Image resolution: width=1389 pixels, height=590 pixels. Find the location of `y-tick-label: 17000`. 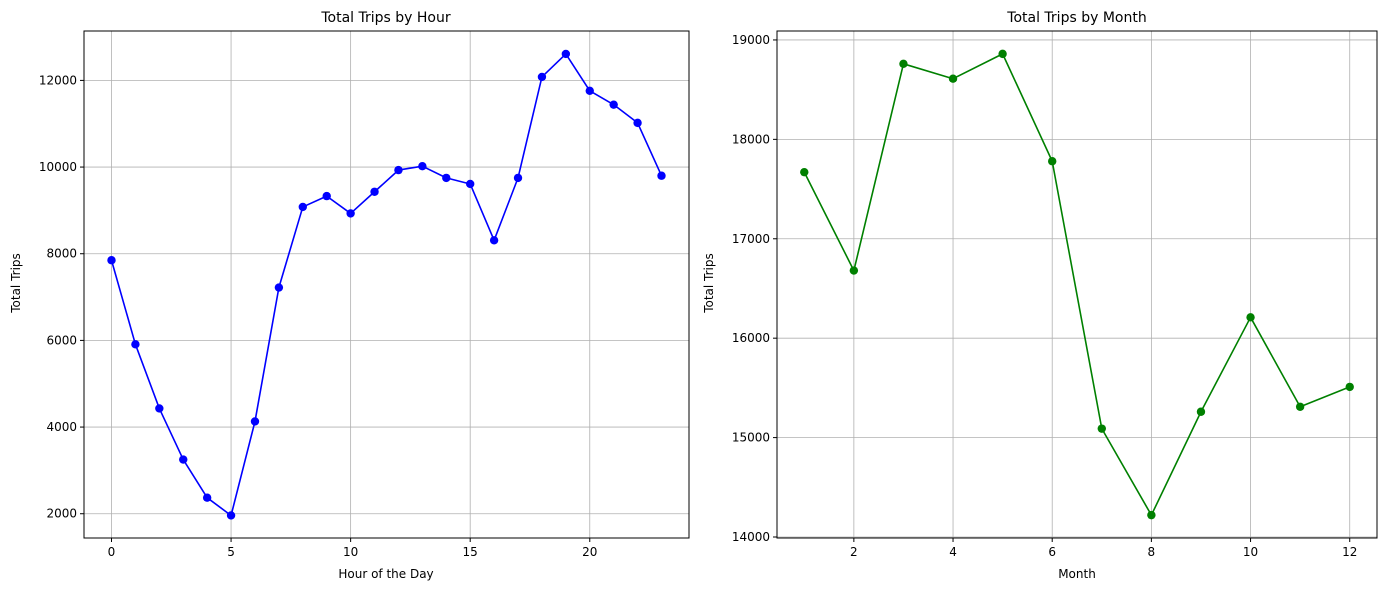

y-tick-label: 17000 is located at coordinates (751, 239).